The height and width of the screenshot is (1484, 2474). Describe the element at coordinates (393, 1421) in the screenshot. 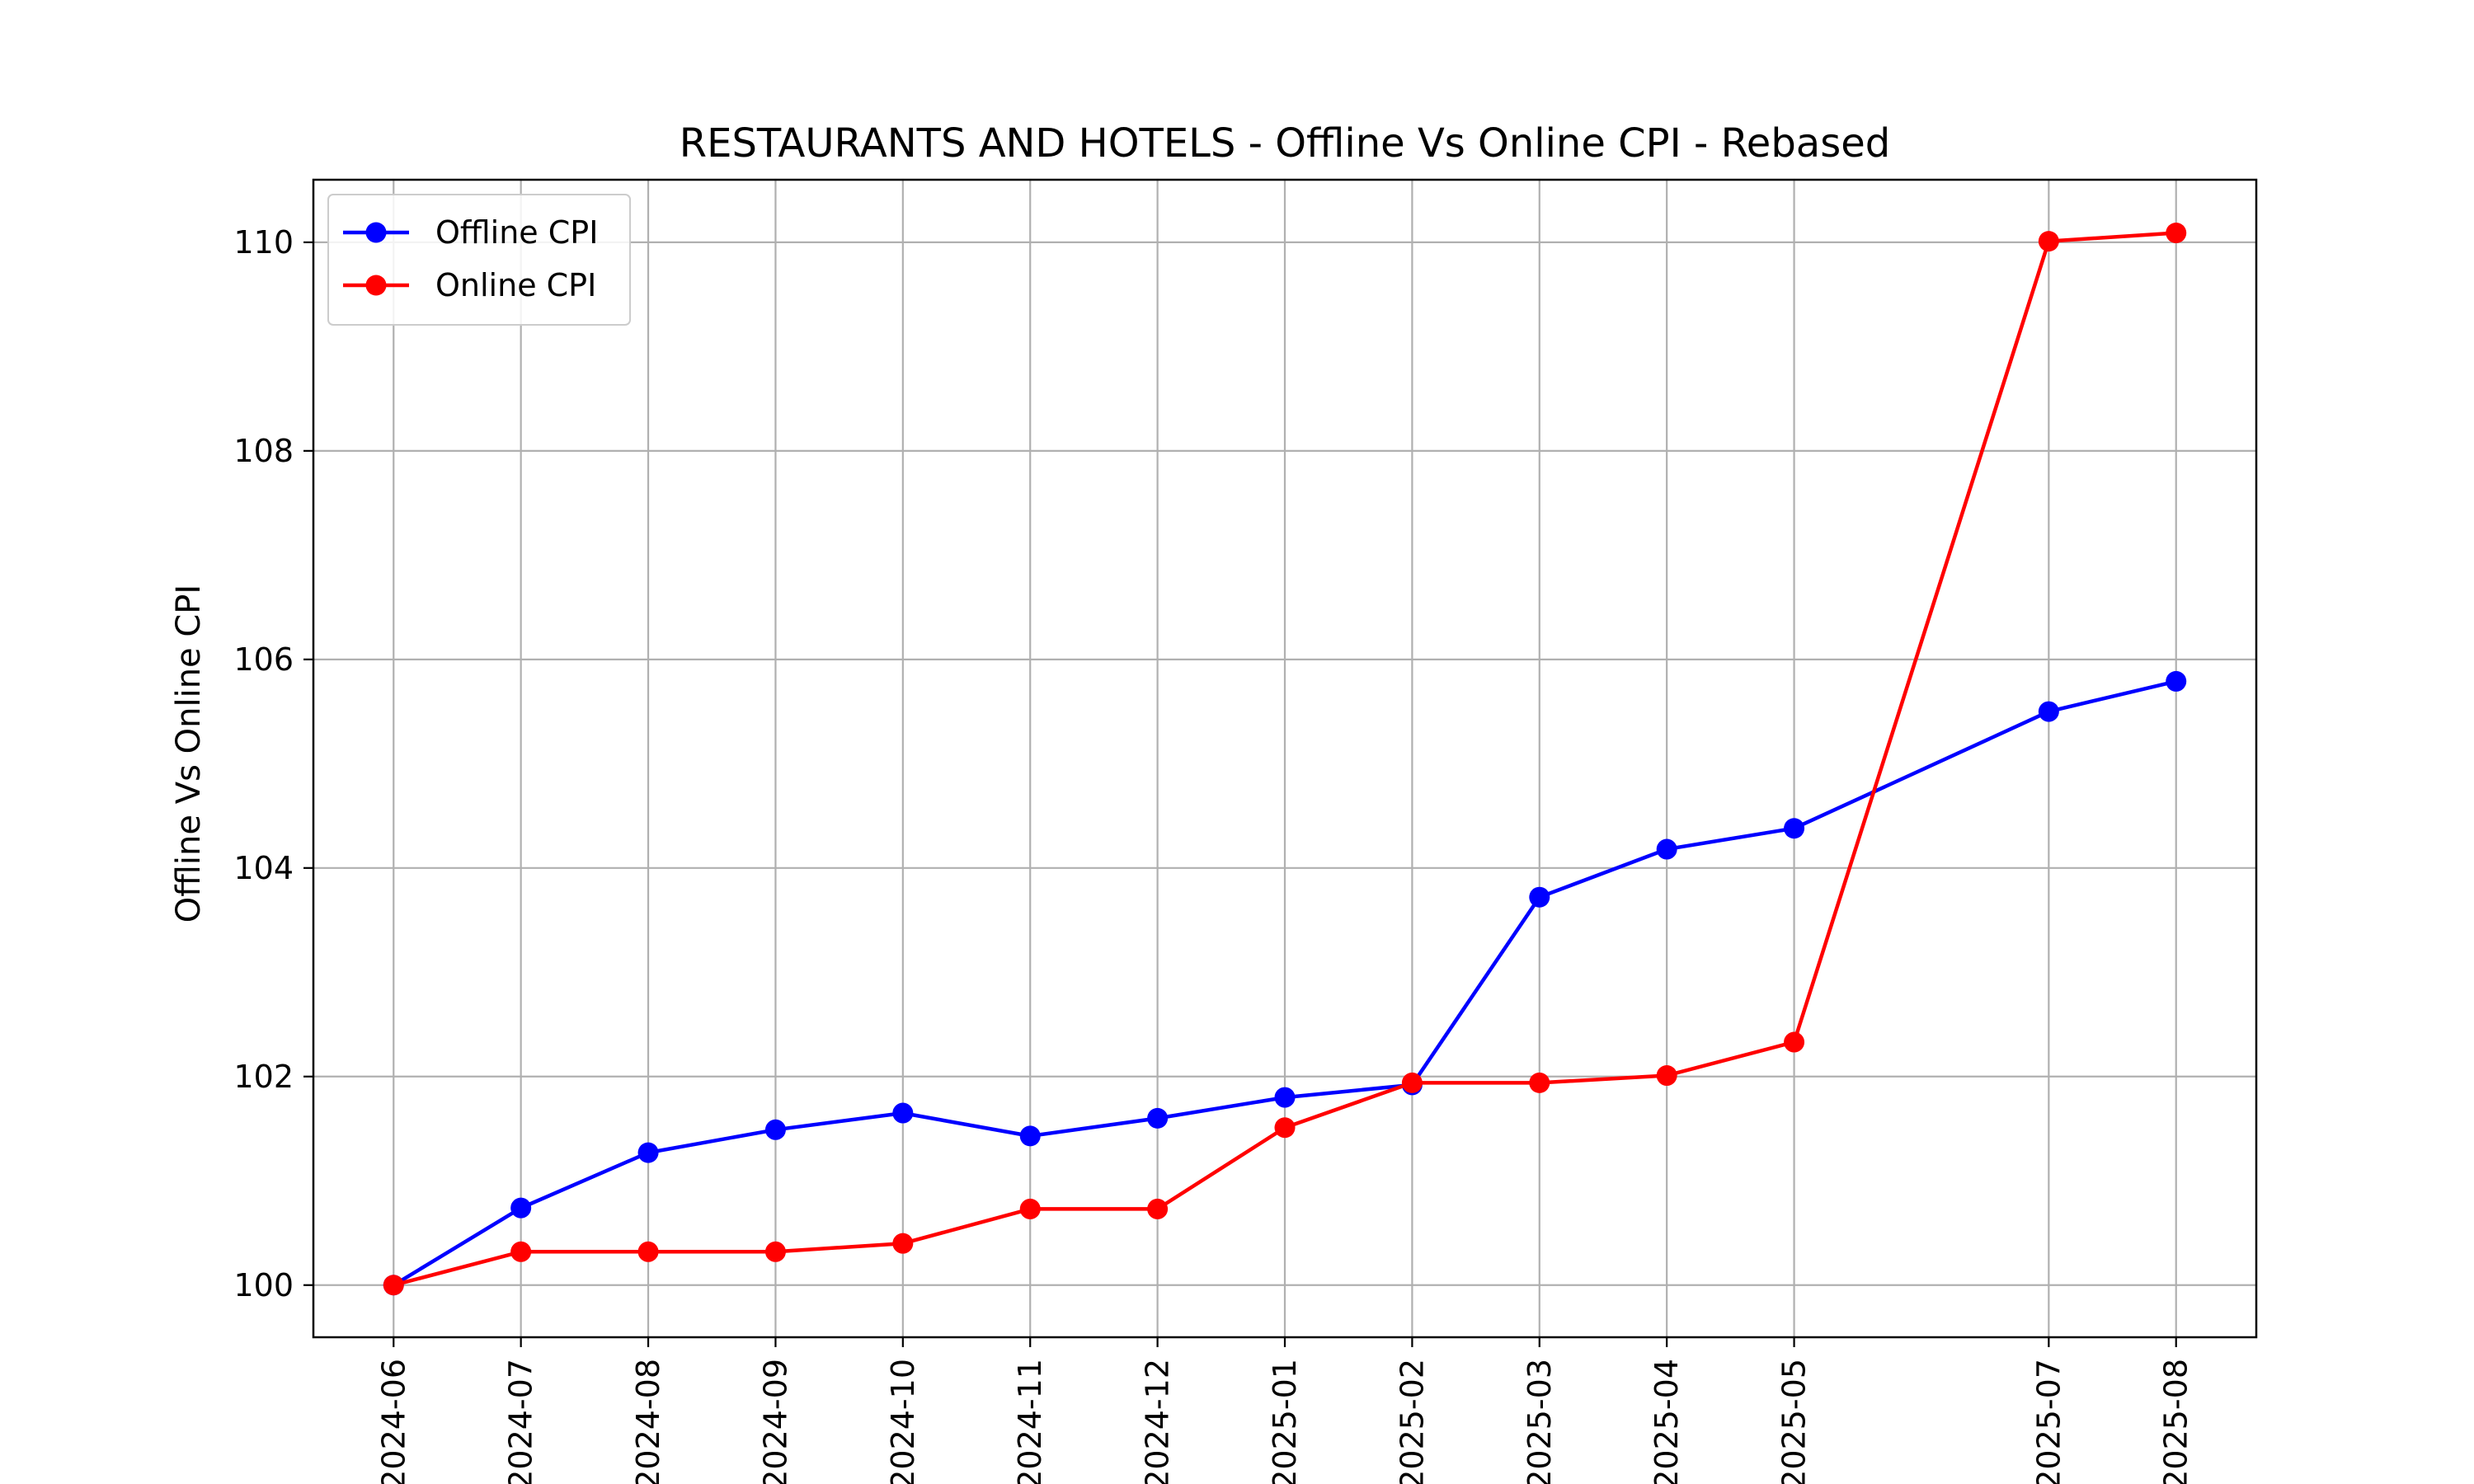

I see `x-tick-label: 2024-06` at that location.